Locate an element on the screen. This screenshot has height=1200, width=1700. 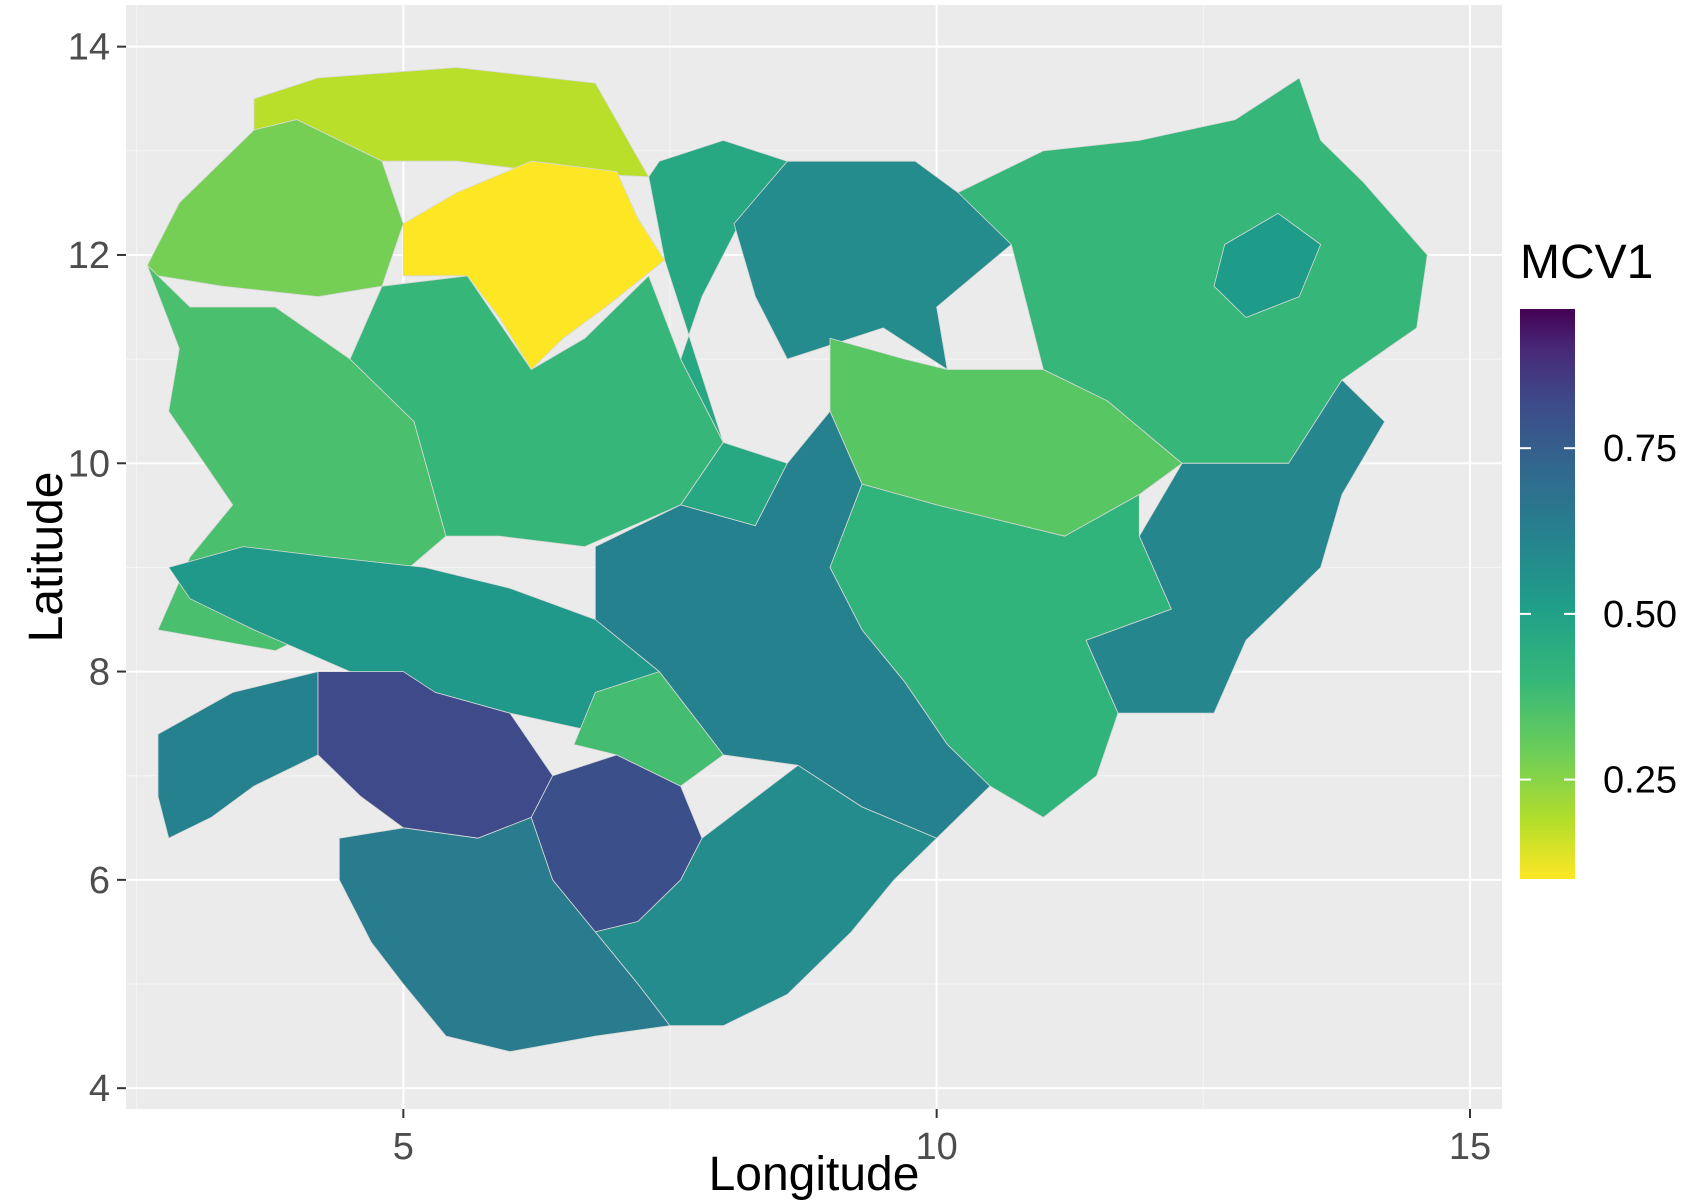
region-northeast-teal-patches is located at coordinates (1267, 265).